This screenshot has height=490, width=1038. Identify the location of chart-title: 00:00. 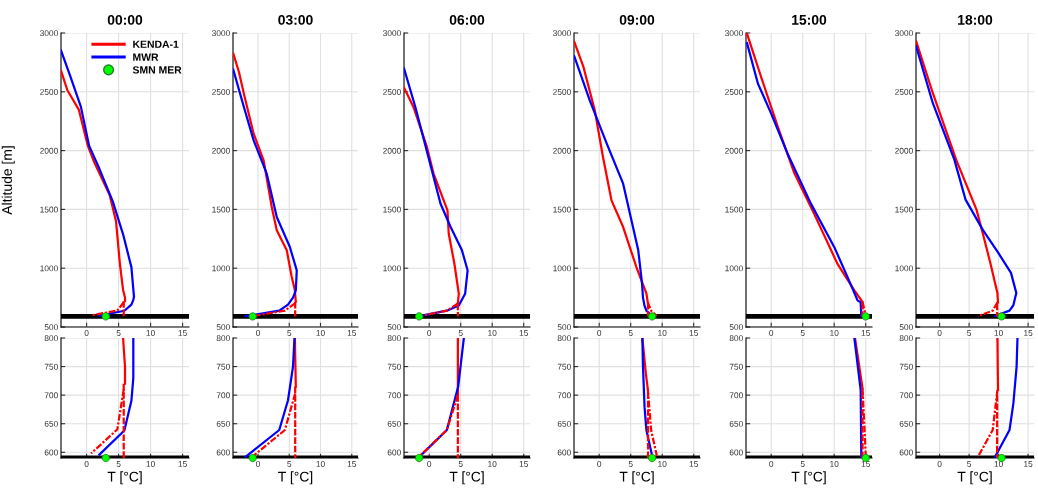
(125, 19).